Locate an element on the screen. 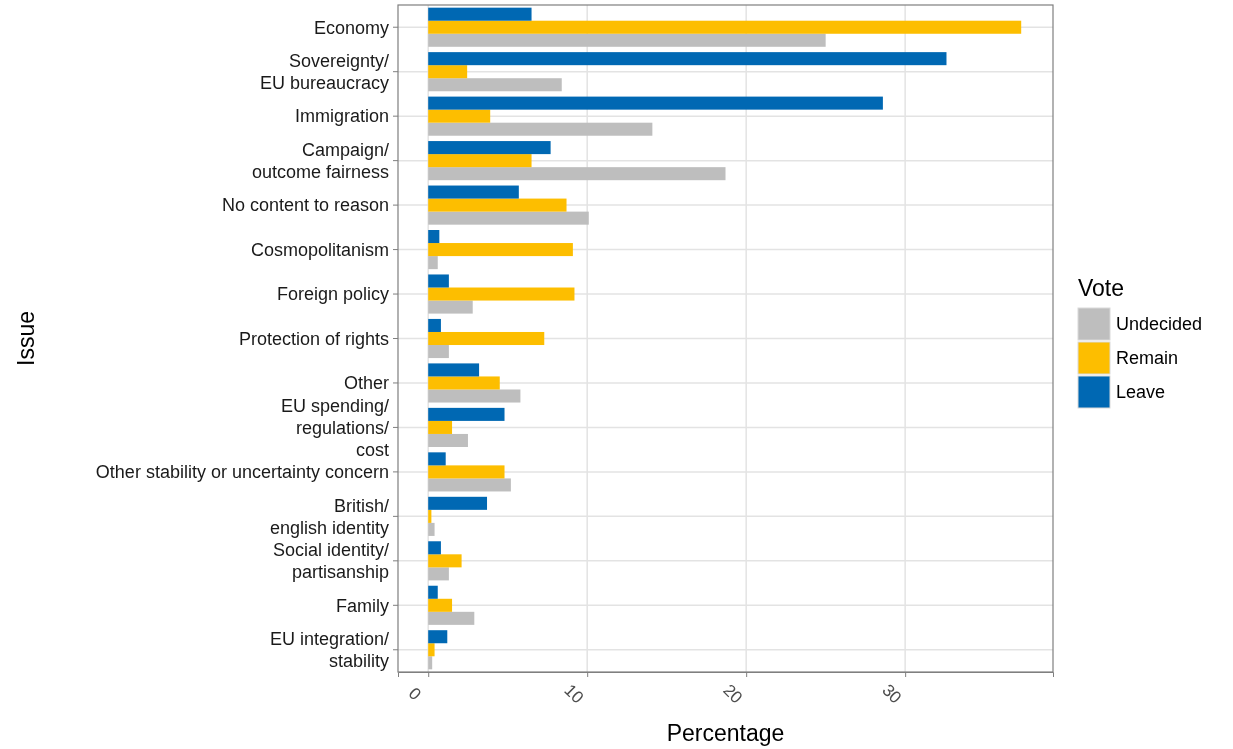 Image resolution: width=1233 pixels, height=749 pixels. legend-label: Leave is located at coordinates (1141, 392).